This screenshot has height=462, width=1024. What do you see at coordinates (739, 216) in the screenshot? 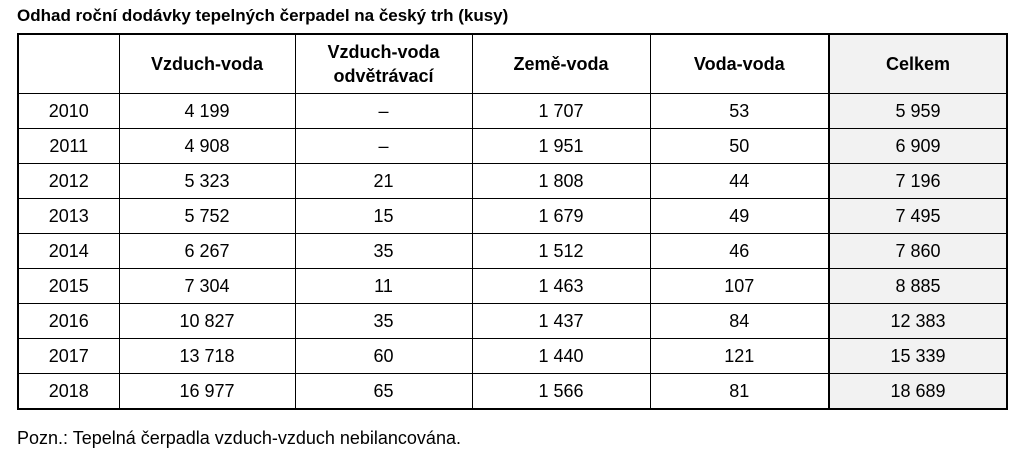
I see `cell-water-water: 49` at bounding box center [739, 216].